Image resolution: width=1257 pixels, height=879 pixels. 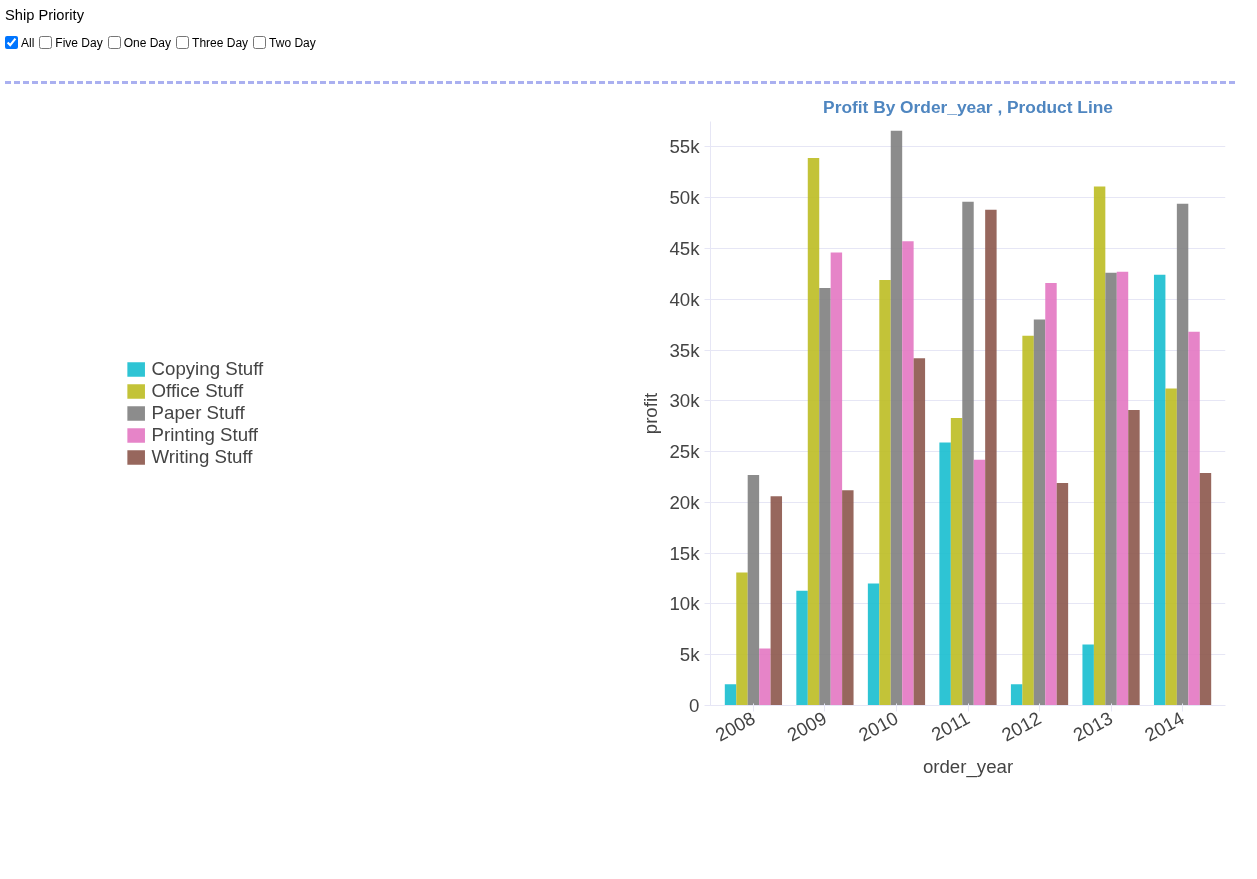 What do you see at coordinates (685, 604) in the screenshot?
I see `y-tick-label: 10k` at bounding box center [685, 604].